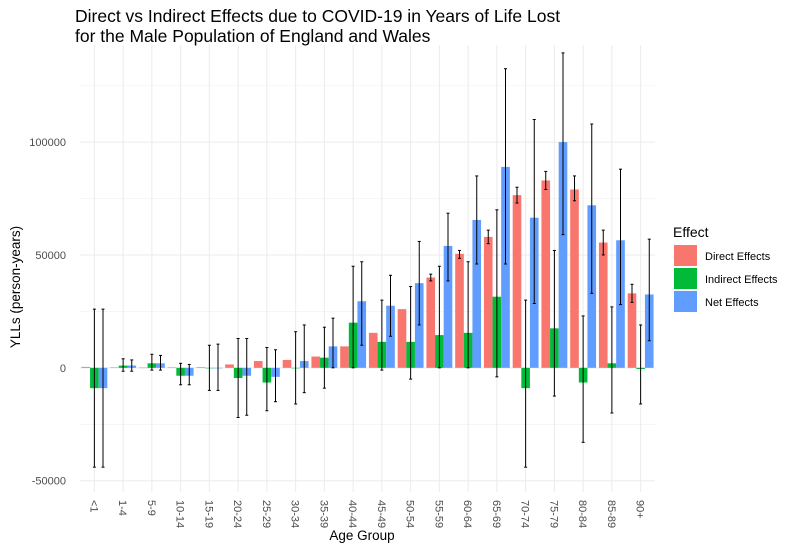 This screenshot has width=800, height=550. What do you see at coordinates (611, 514) in the screenshot?
I see `x-tick-label: 85-89` at bounding box center [611, 514].